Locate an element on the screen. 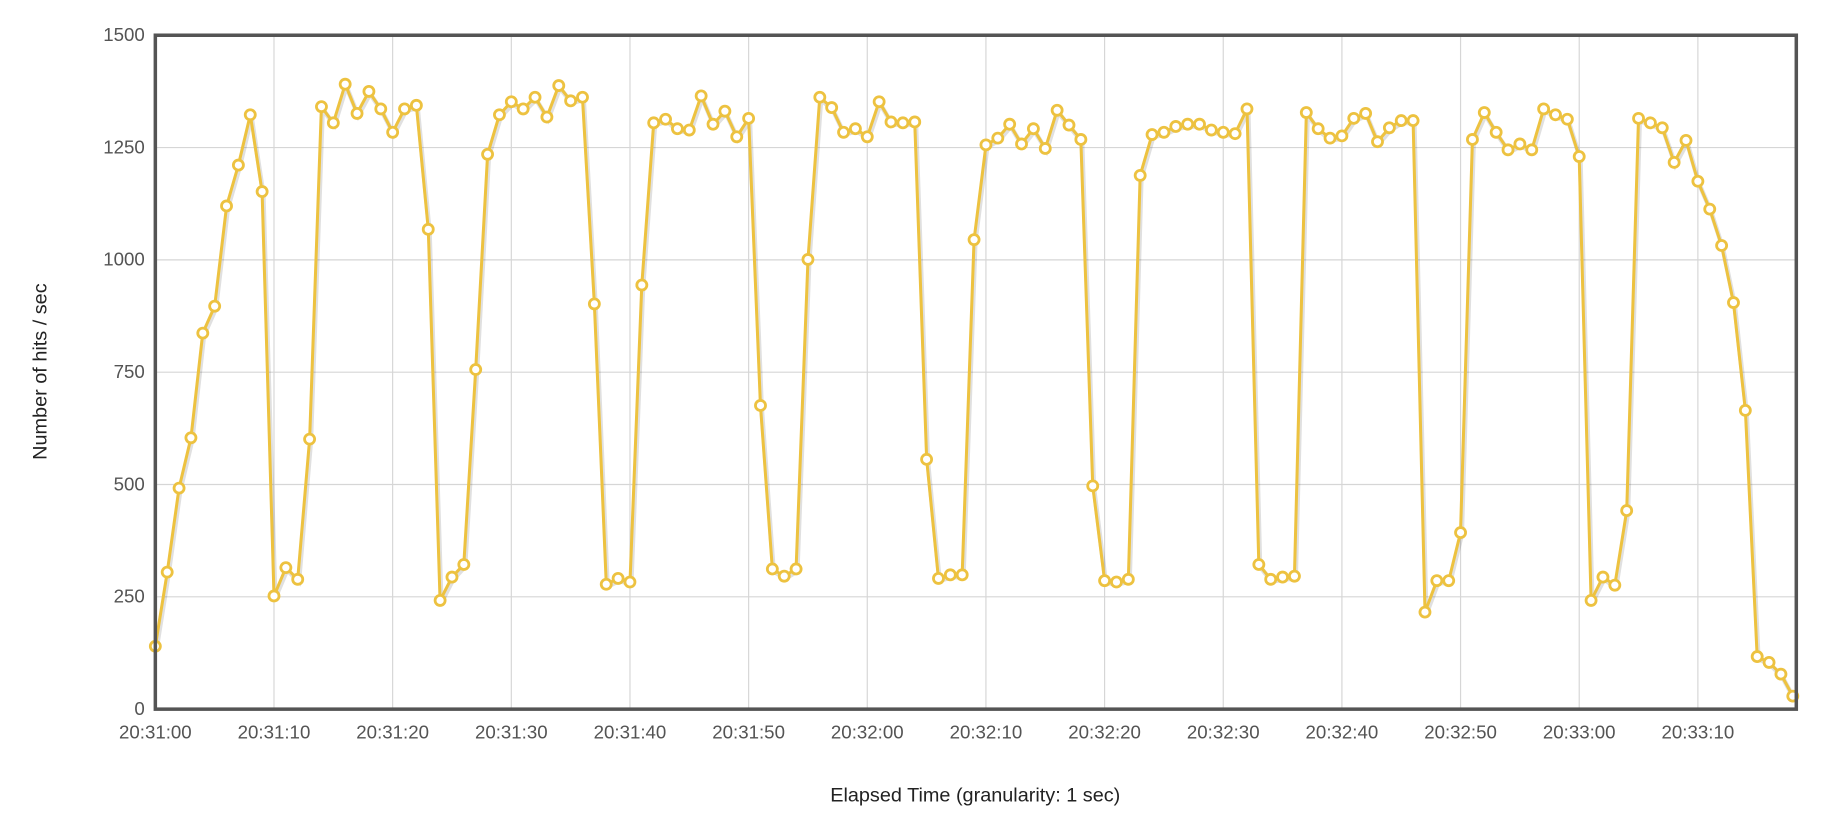 The height and width of the screenshot is (832, 1822). x-tick-label: 20:31:50 is located at coordinates (748, 731).